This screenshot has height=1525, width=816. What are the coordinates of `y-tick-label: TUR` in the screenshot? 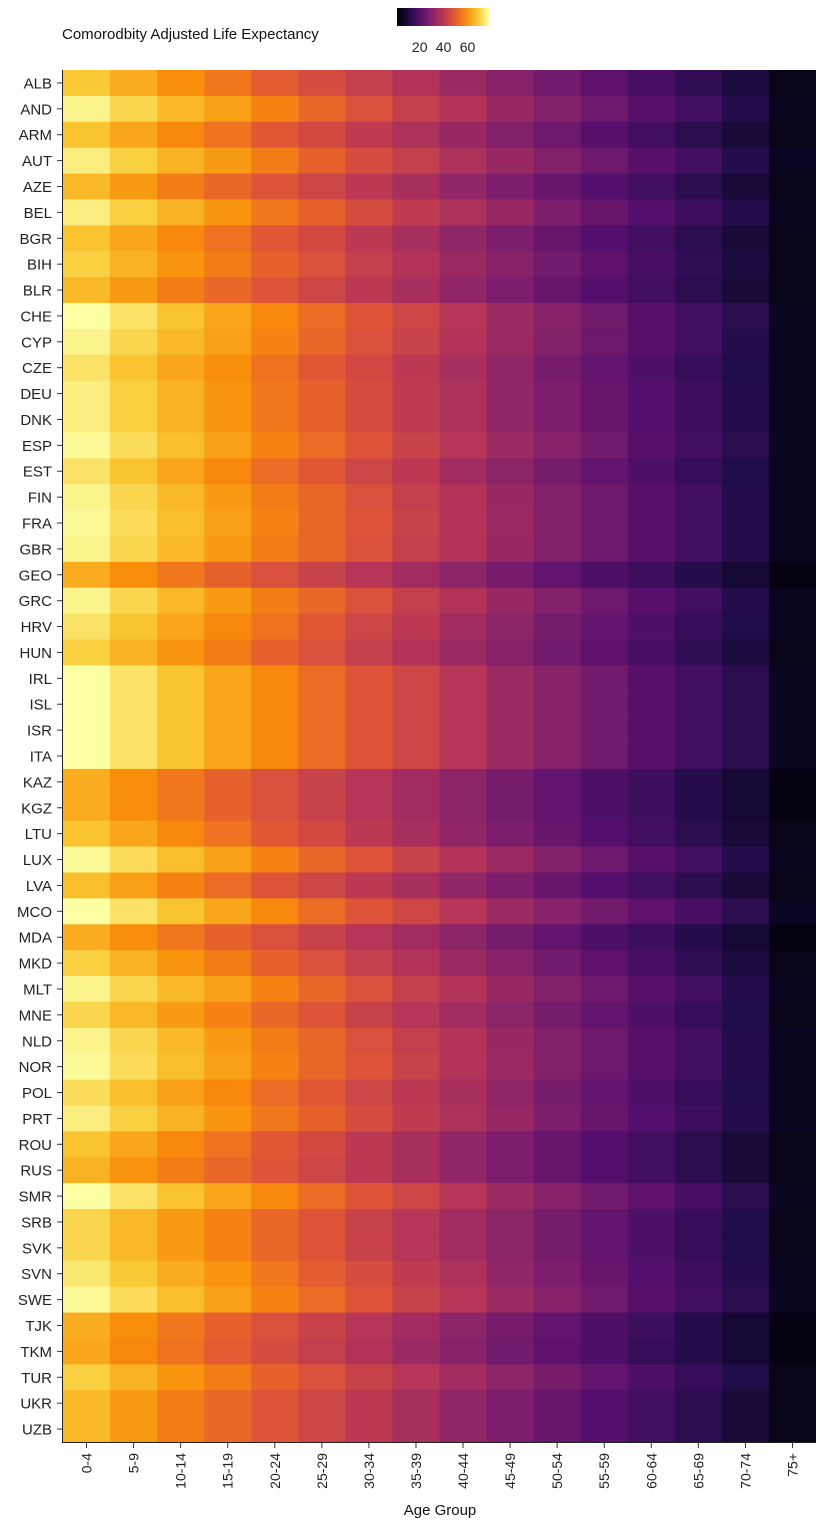 It's located at (36, 1378).